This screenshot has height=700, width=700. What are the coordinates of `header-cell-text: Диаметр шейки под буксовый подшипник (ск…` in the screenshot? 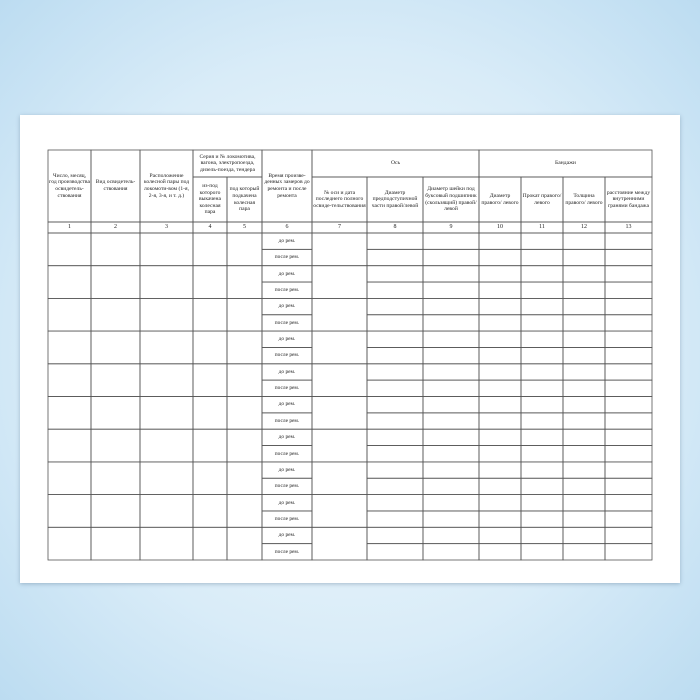 It's located at (451, 199).